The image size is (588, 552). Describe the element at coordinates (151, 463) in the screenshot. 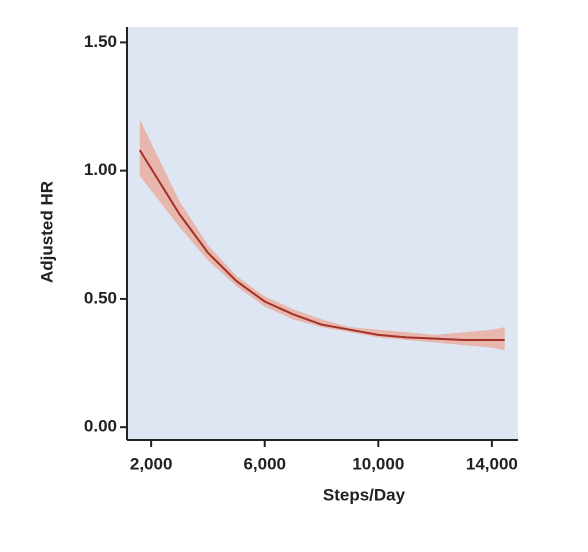

I see `x-tick-label: 2,000` at that location.